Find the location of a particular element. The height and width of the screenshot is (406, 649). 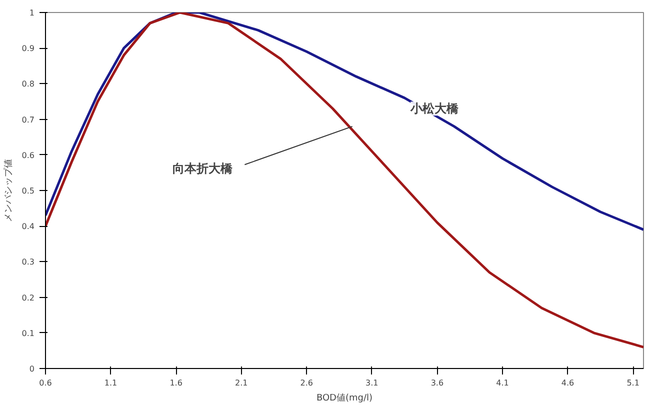

y-tick-label: 0.7 is located at coordinates (28, 119).